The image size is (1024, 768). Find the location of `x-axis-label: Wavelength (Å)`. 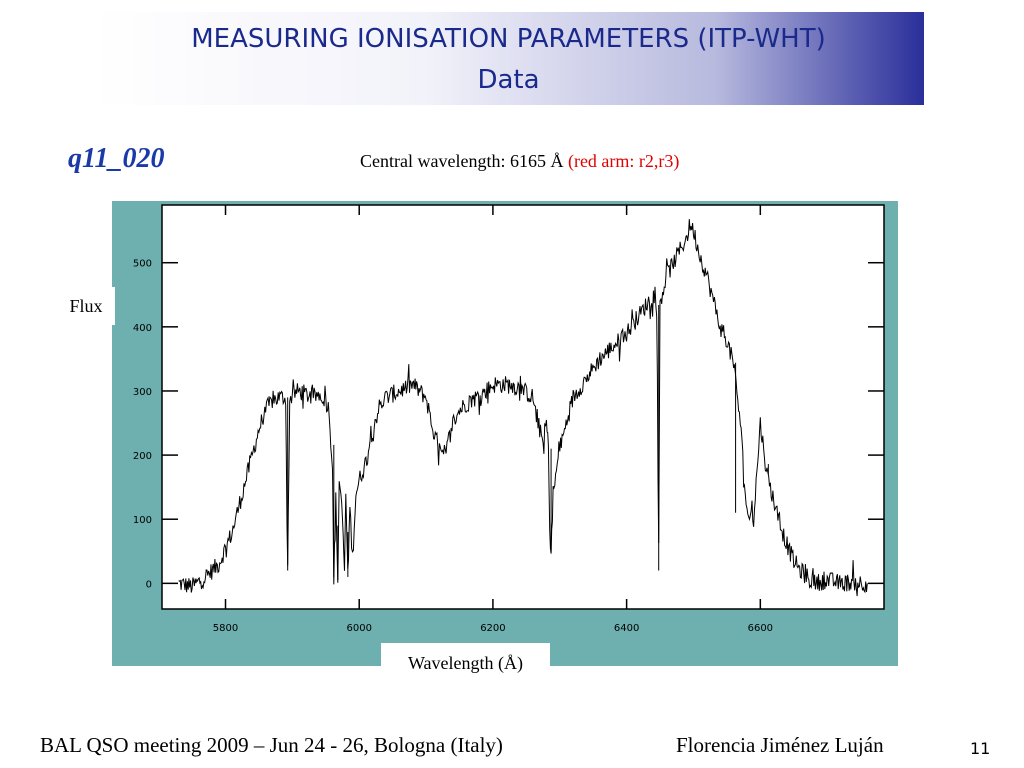

x-axis-label: Wavelength (Å) is located at coordinates (465, 663).